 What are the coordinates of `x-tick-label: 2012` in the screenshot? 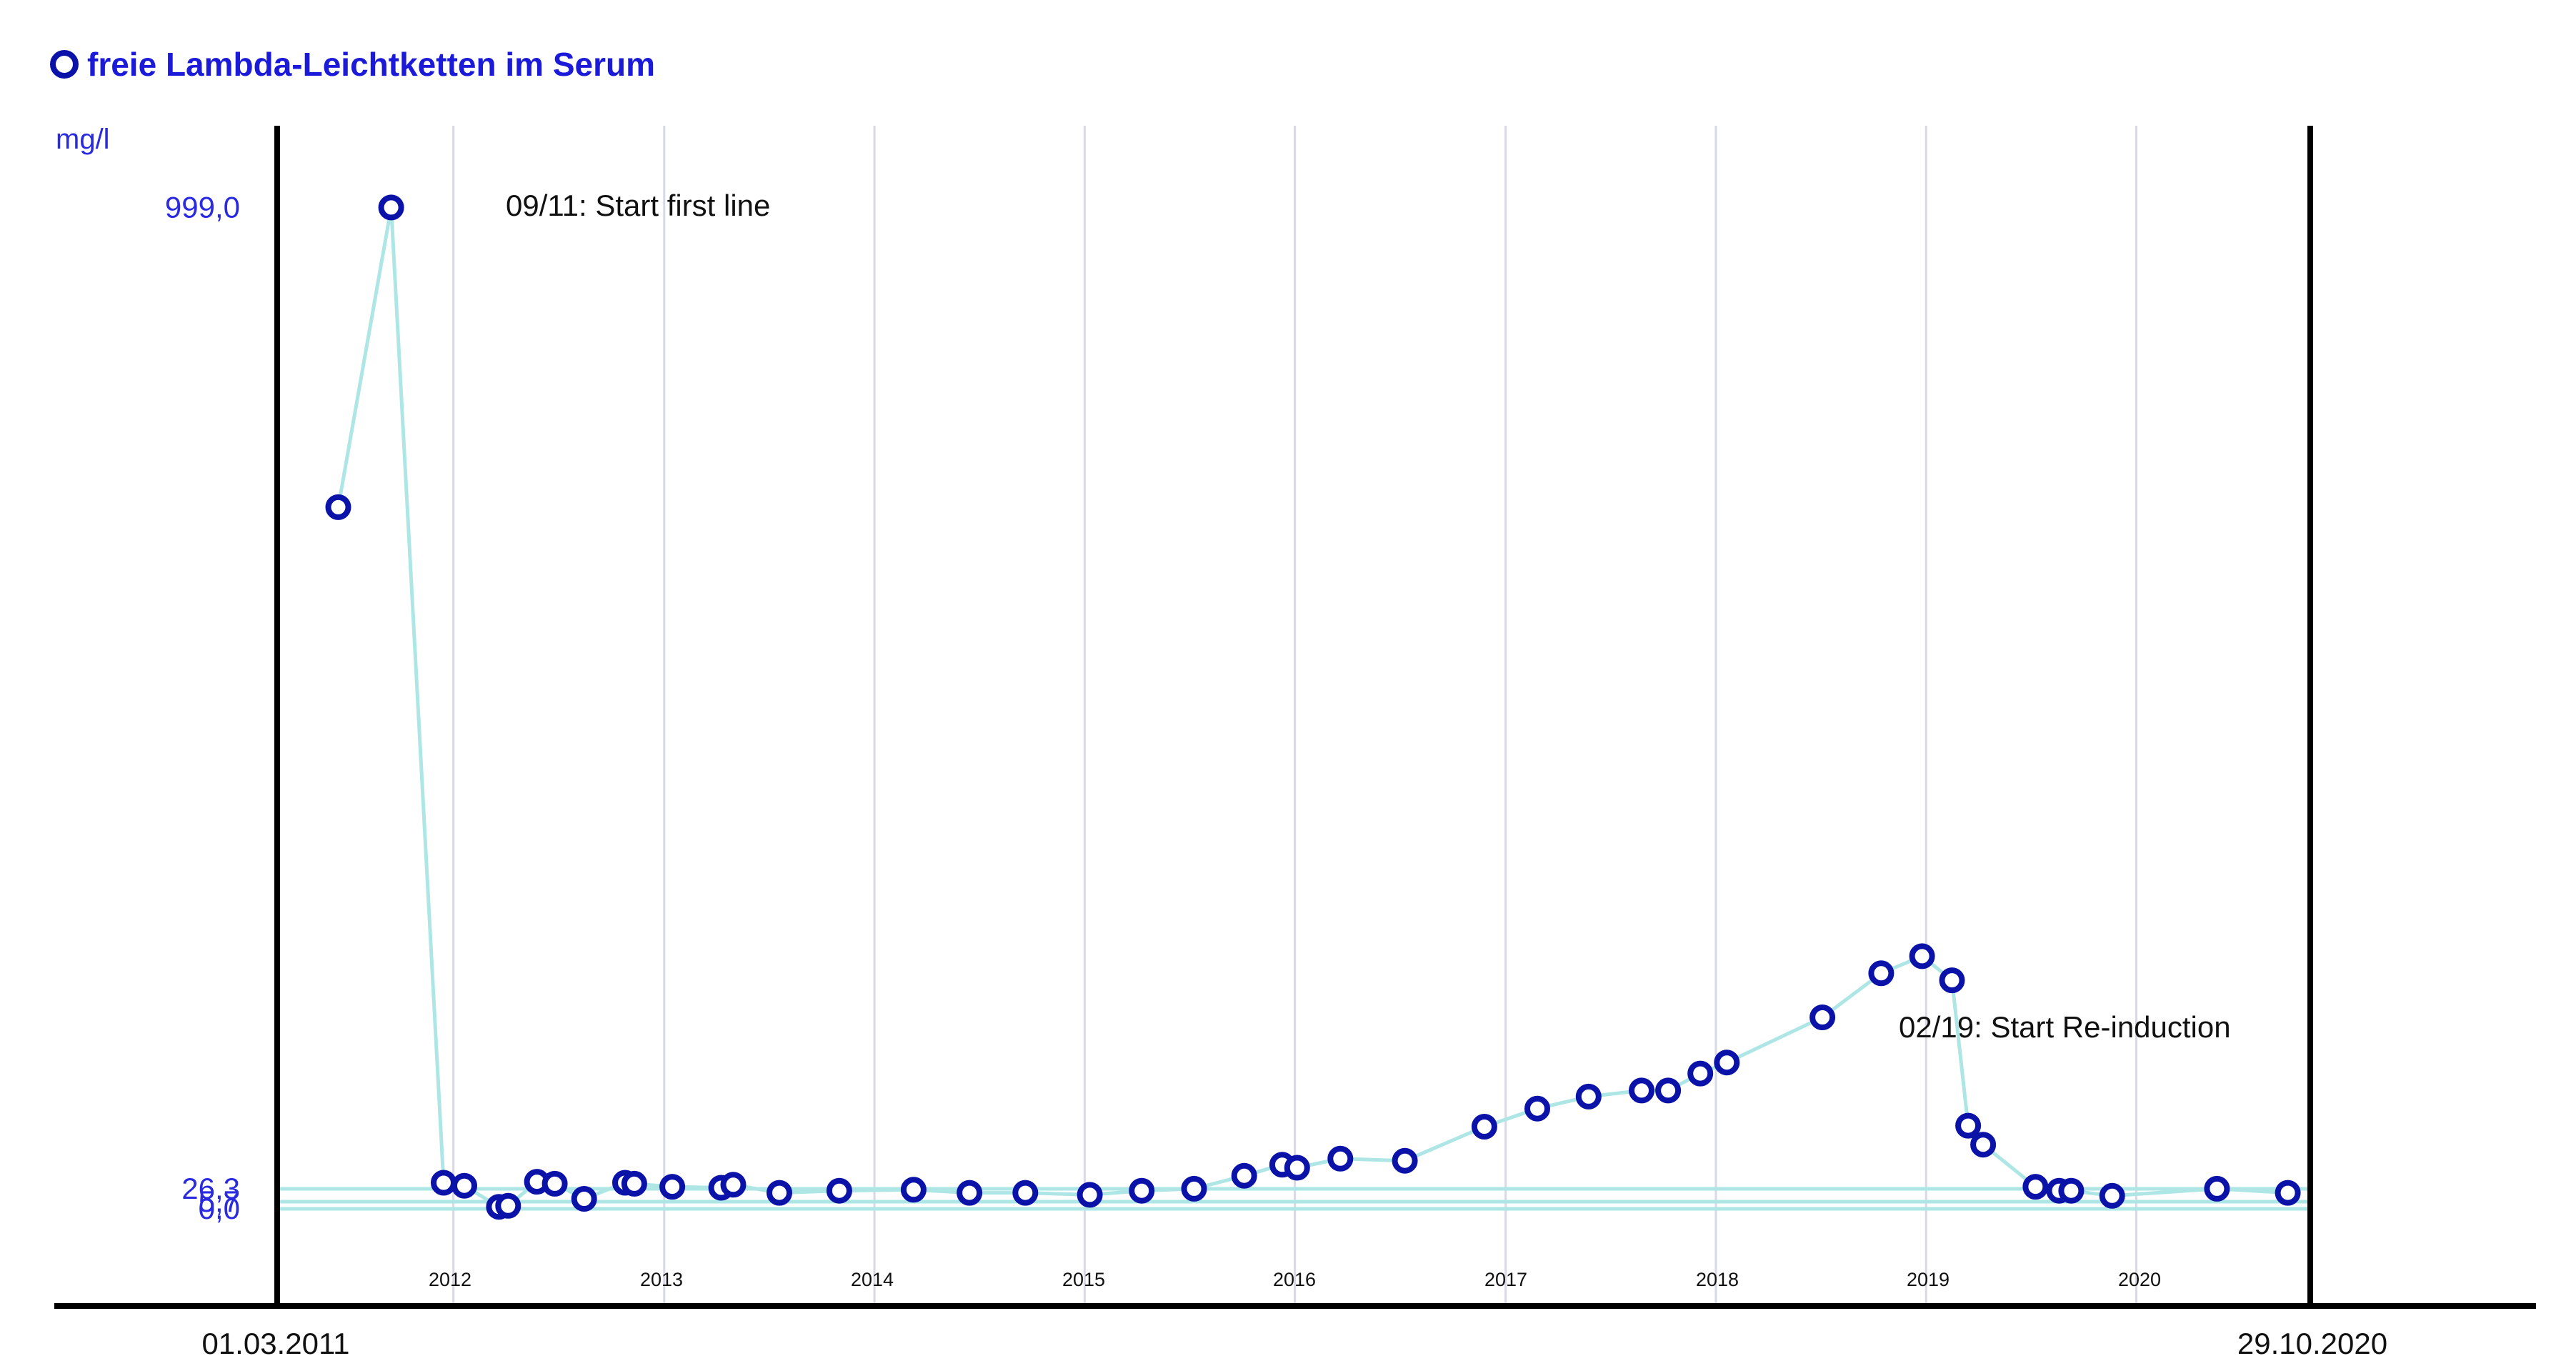 It's located at (450, 1279).